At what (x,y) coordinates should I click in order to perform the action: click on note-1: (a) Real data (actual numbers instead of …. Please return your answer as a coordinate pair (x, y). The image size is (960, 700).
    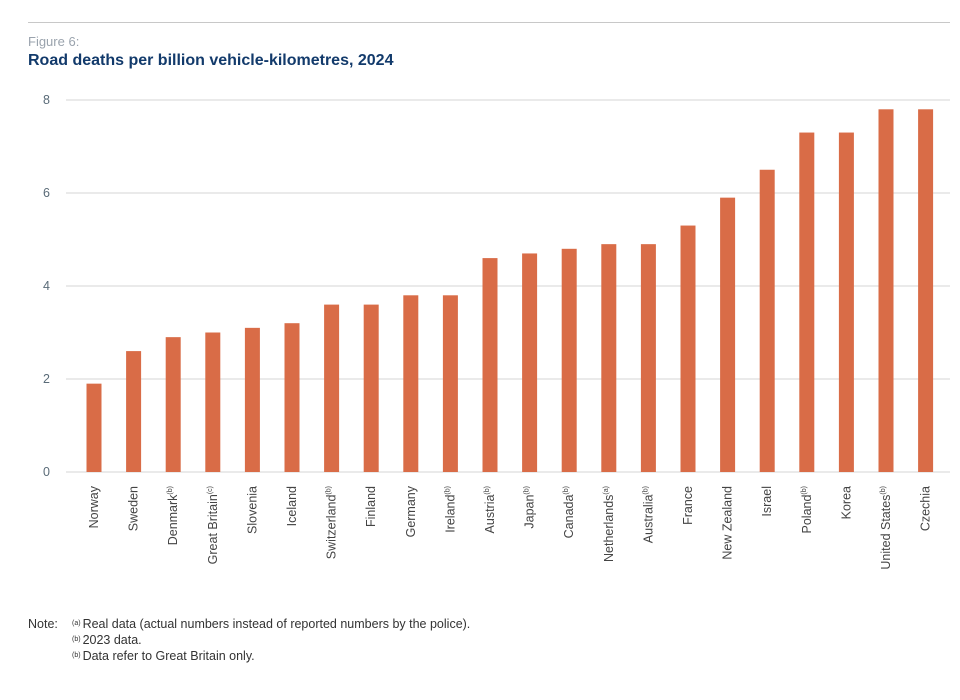
    Looking at the image, I should click on (271, 624).